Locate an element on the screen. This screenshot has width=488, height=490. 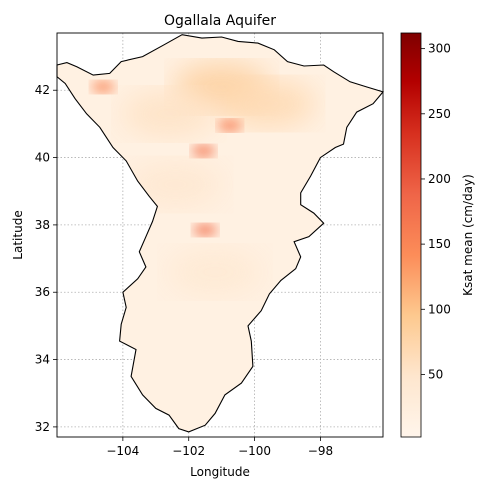
colorbar-label: Ksat mean (cm/day) is located at coordinates (468, 235).